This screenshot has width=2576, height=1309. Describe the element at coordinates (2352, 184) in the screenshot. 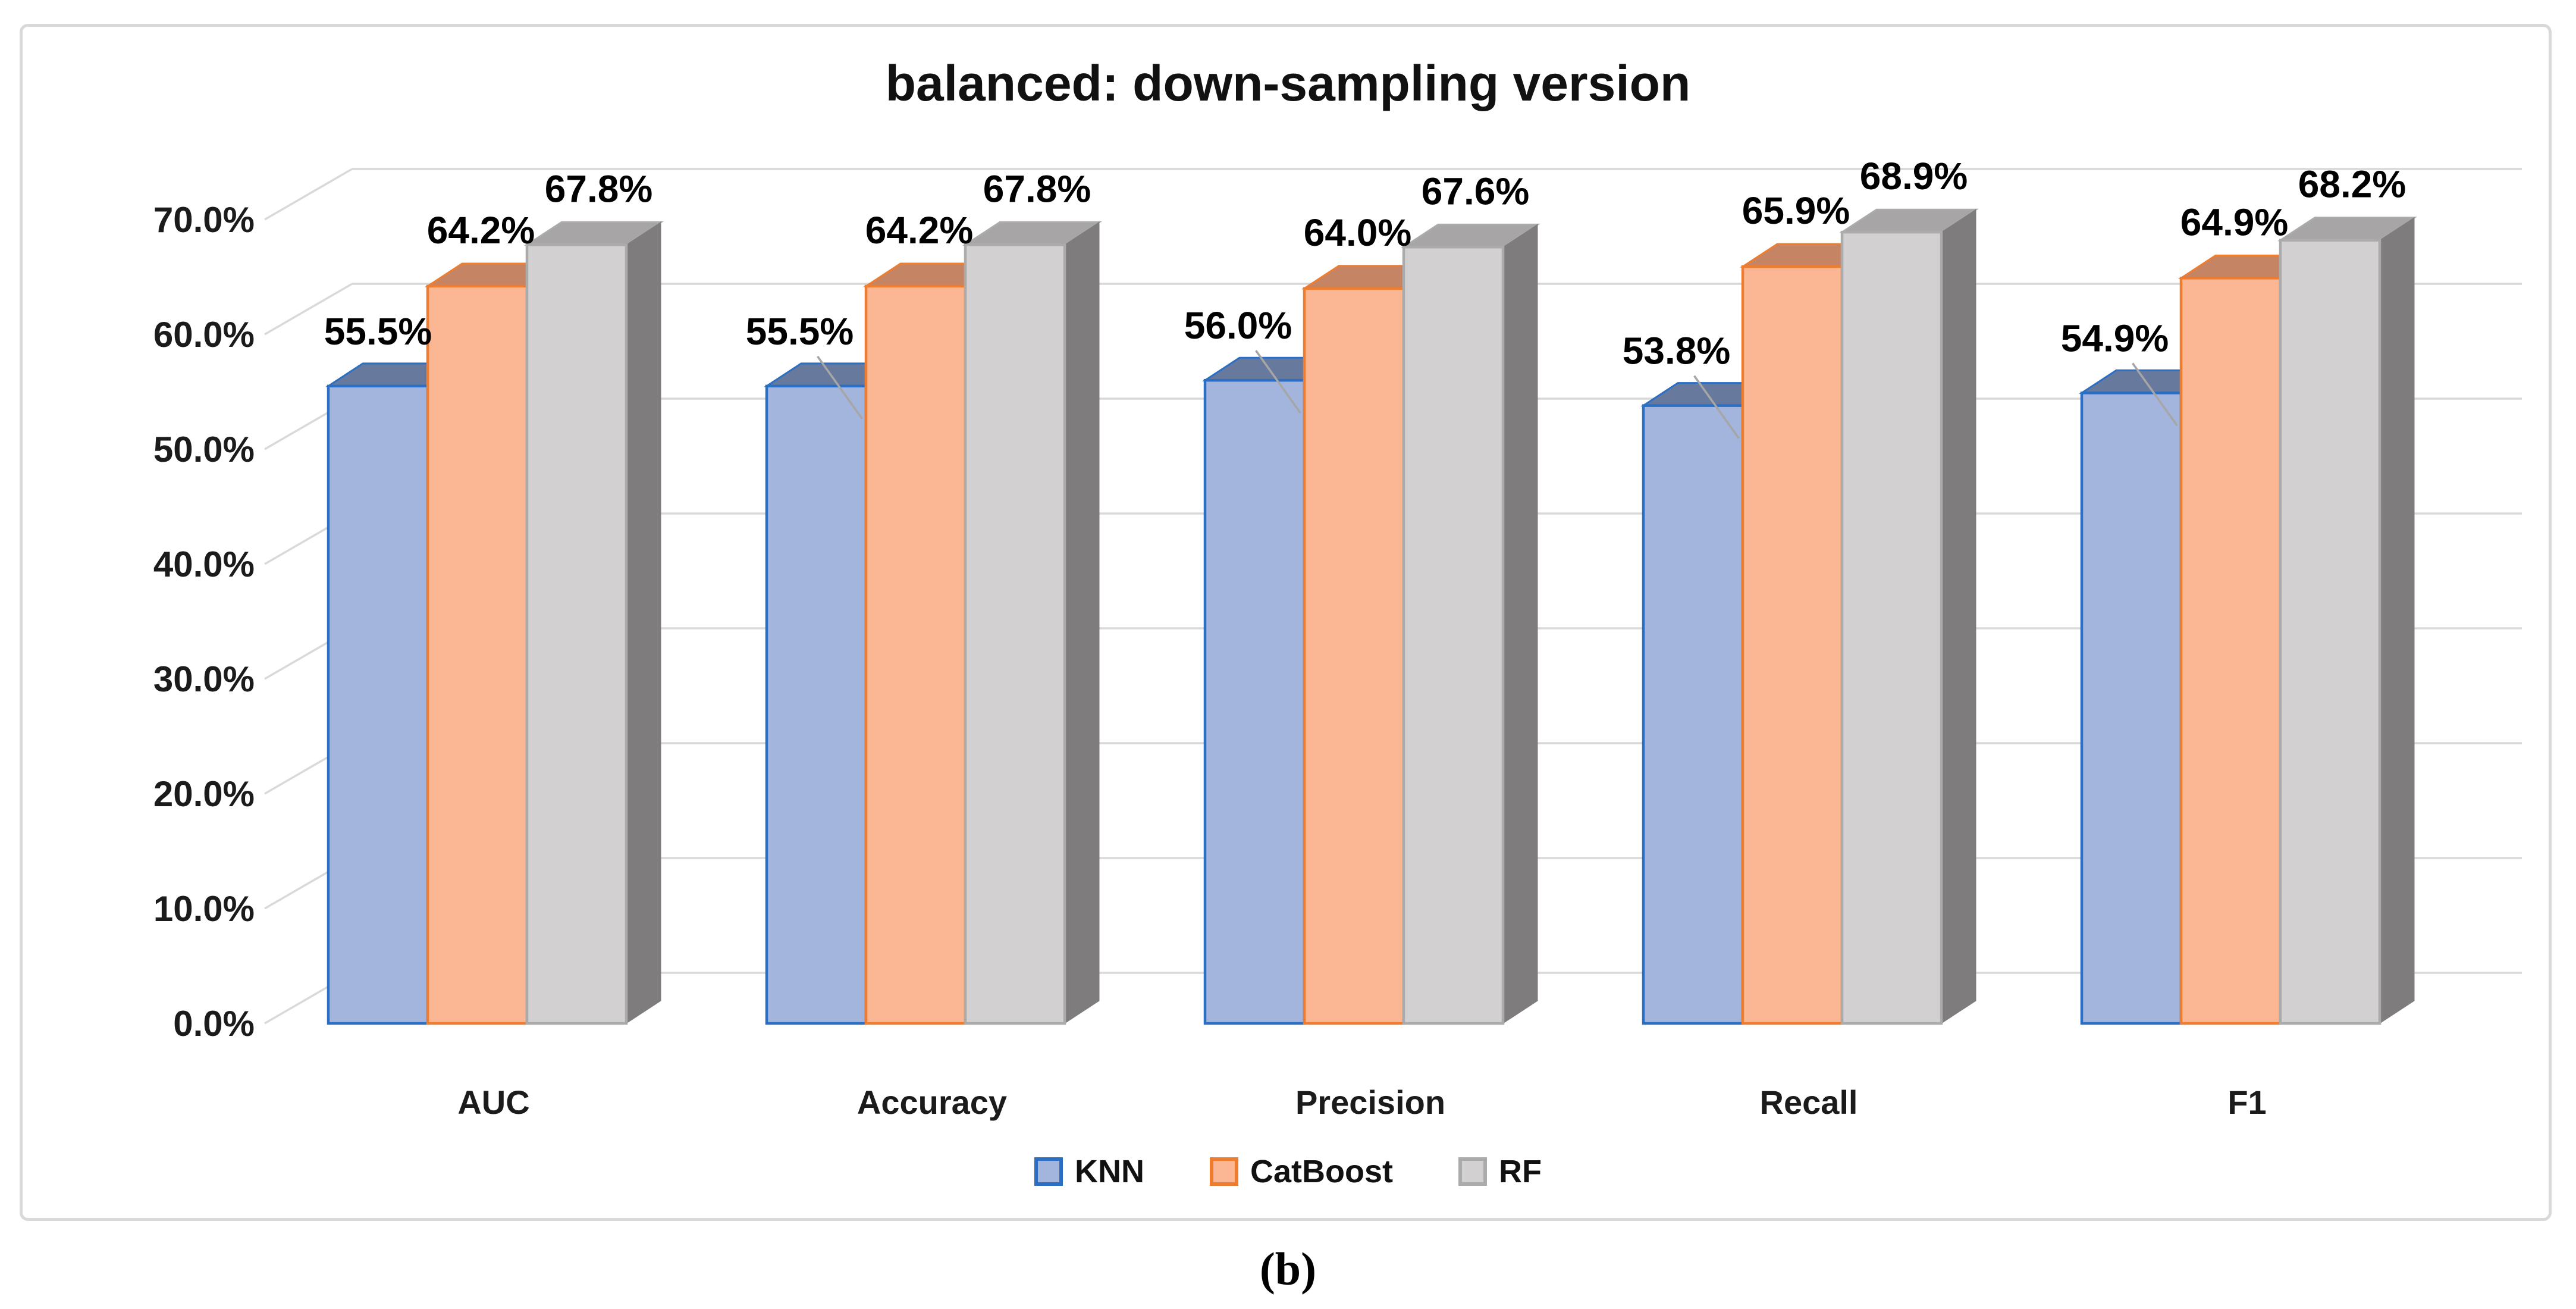

I see `data-label-rf: 68.2%` at that location.